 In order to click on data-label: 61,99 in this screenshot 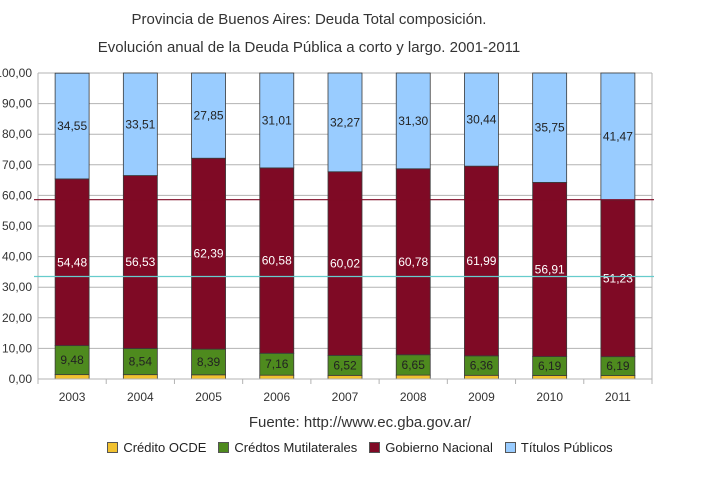, I will do `click(481, 261)`.